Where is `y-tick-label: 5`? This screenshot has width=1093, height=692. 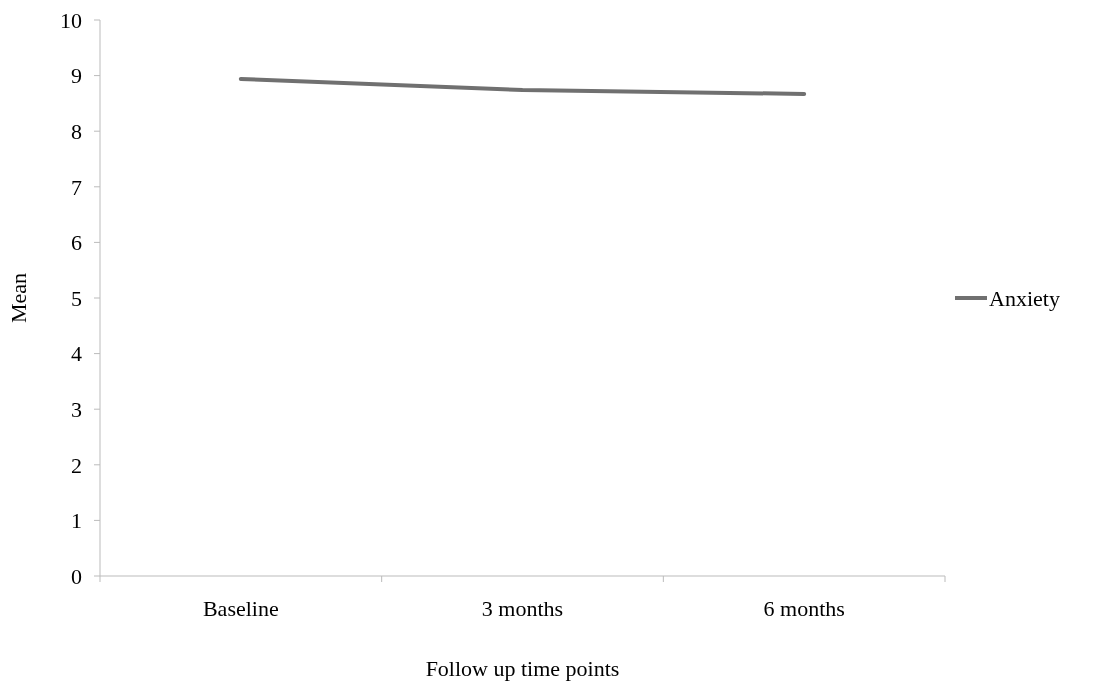
y-tick-label: 5 is located at coordinates (76, 298).